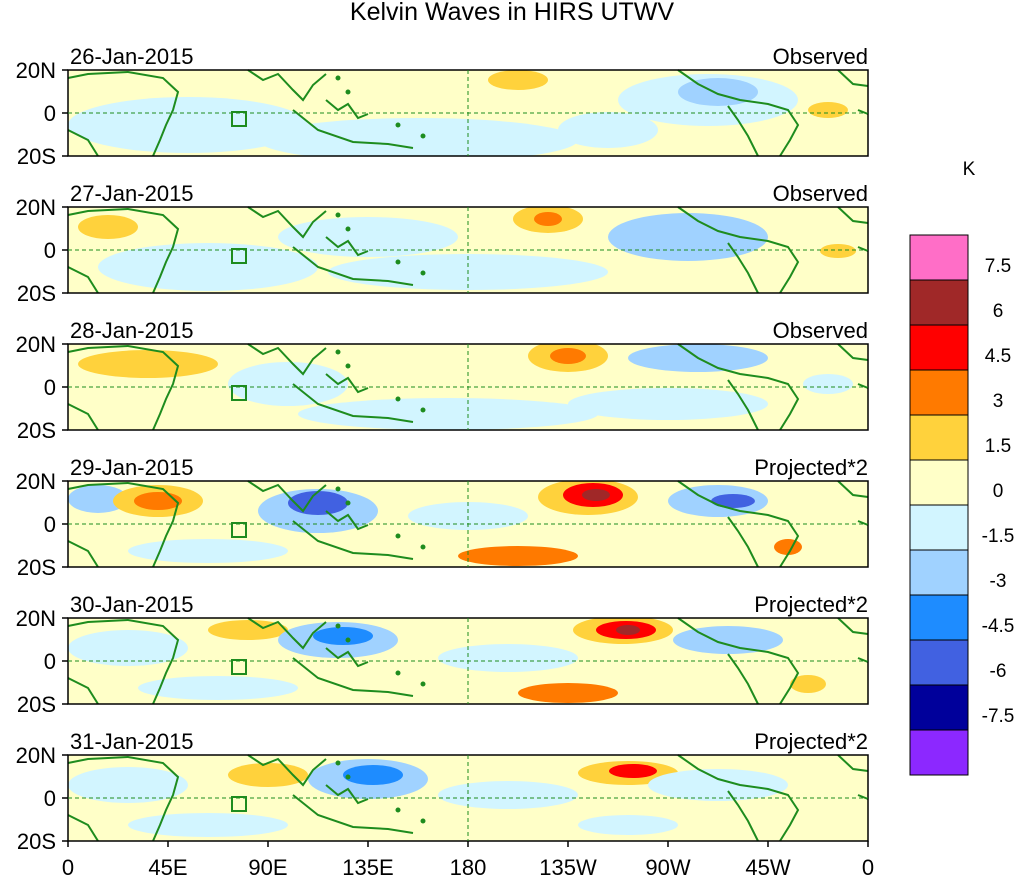  Describe the element at coordinates (969, 169) in the screenshot. I see `colorbar-unit: K` at that location.